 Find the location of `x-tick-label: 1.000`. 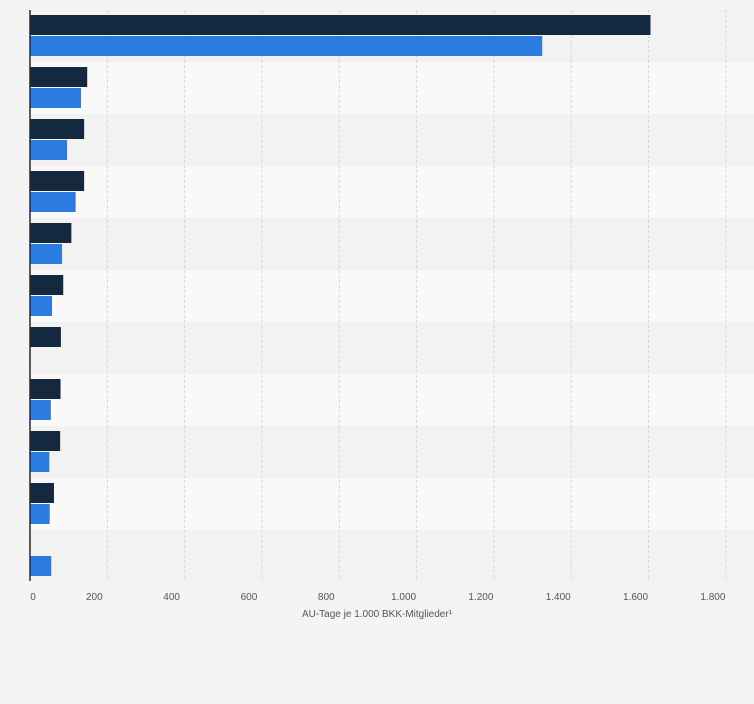

x-tick-label: 1.000 is located at coordinates (403, 597).